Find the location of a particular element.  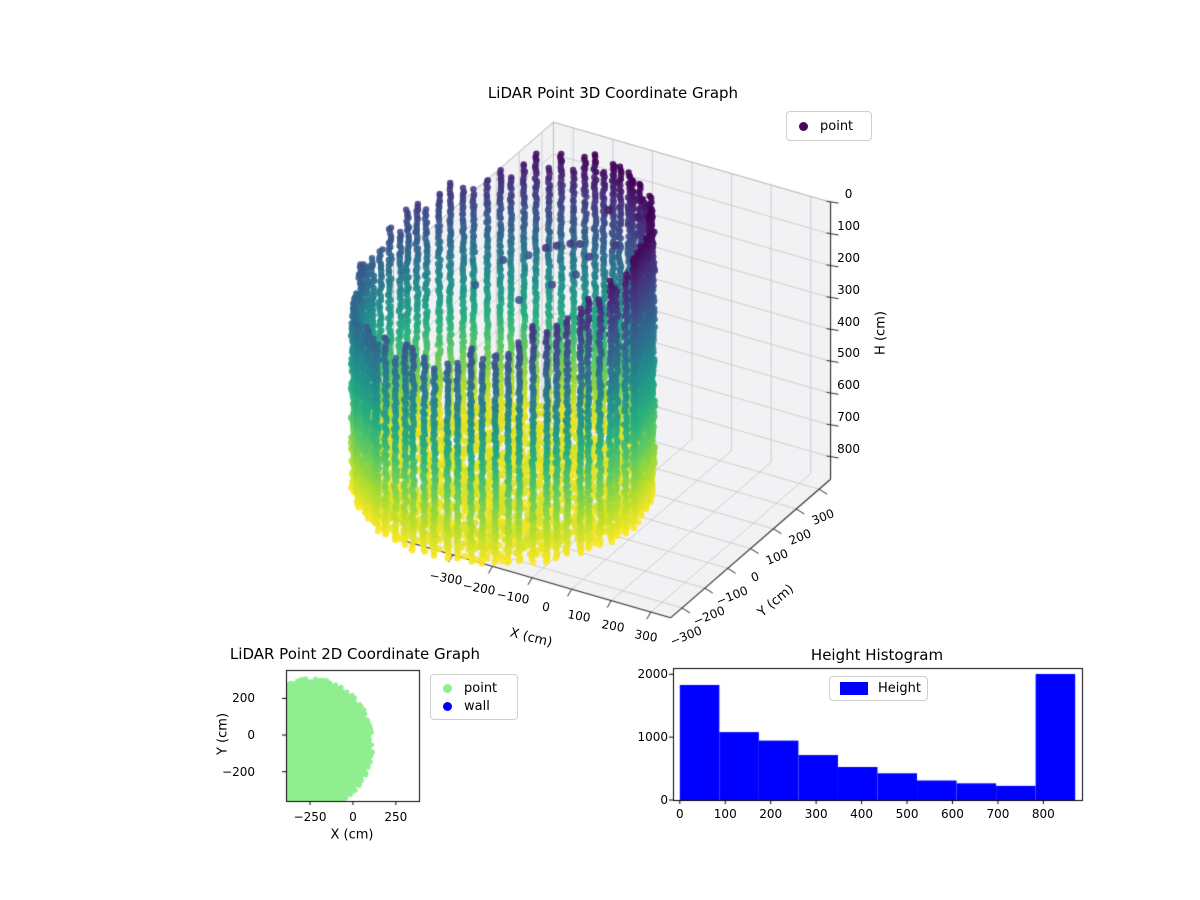

histogram-xtick-label: 500 is located at coordinates (907, 814).